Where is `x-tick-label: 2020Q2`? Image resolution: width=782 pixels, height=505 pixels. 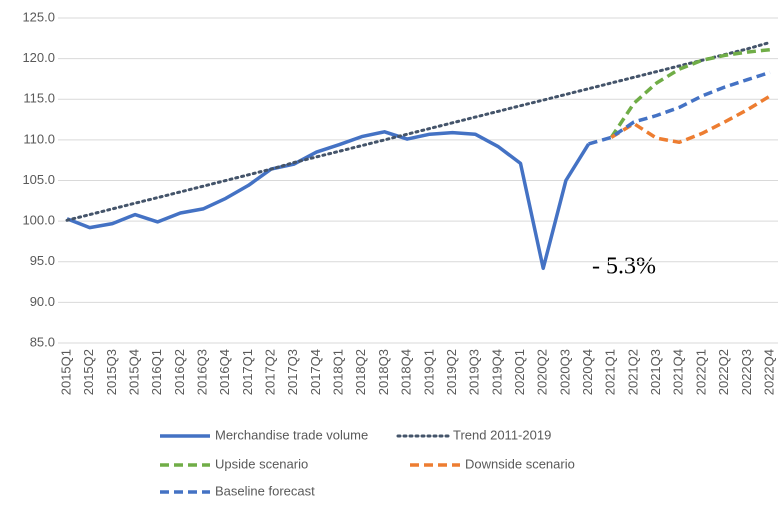 x-tick-label: 2020Q2 is located at coordinates (542, 372).